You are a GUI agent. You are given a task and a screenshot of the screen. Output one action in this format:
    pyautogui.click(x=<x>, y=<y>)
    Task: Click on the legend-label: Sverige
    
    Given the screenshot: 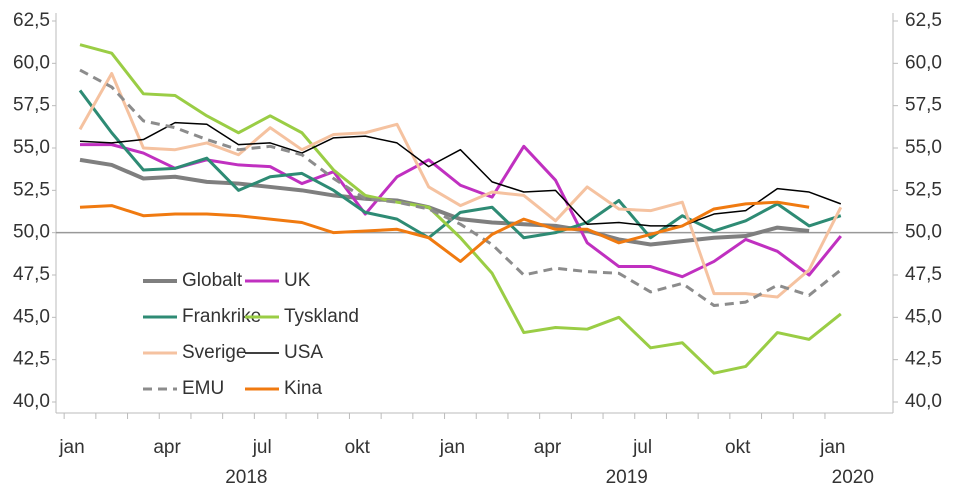 What is the action you would take?
    pyautogui.click(x=214, y=352)
    